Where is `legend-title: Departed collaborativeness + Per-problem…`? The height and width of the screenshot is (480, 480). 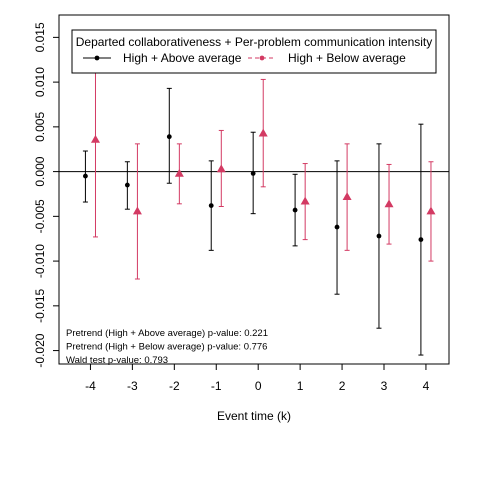
legend-title: Departed collaborativeness + Per-problem… is located at coordinates (254, 42).